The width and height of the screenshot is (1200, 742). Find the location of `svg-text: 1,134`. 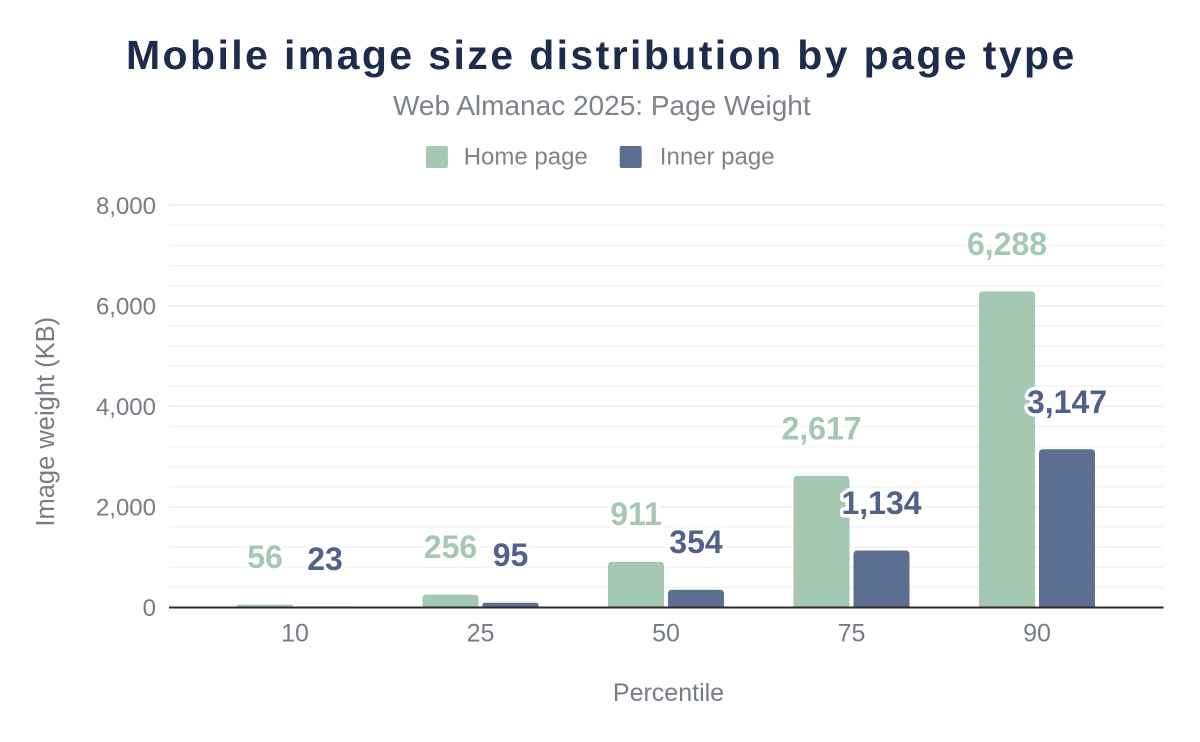

svg-text: 1,134 is located at coordinates (881, 503).